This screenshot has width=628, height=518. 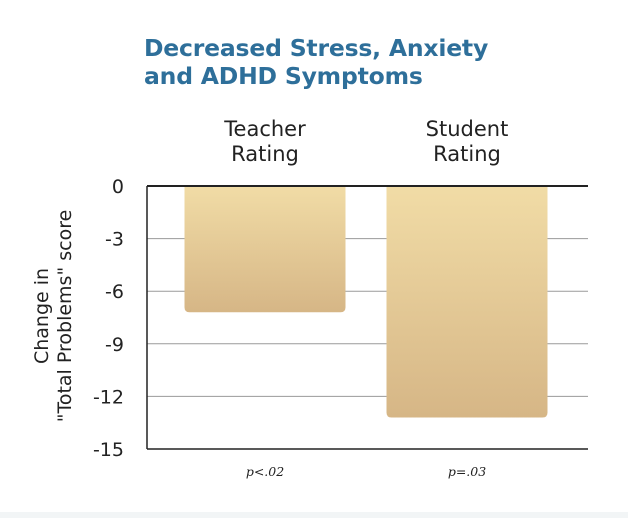 What do you see at coordinates (114, 345) in the screenshot?
I see `y-tick-label: -9` at bounding box center [114, 345].